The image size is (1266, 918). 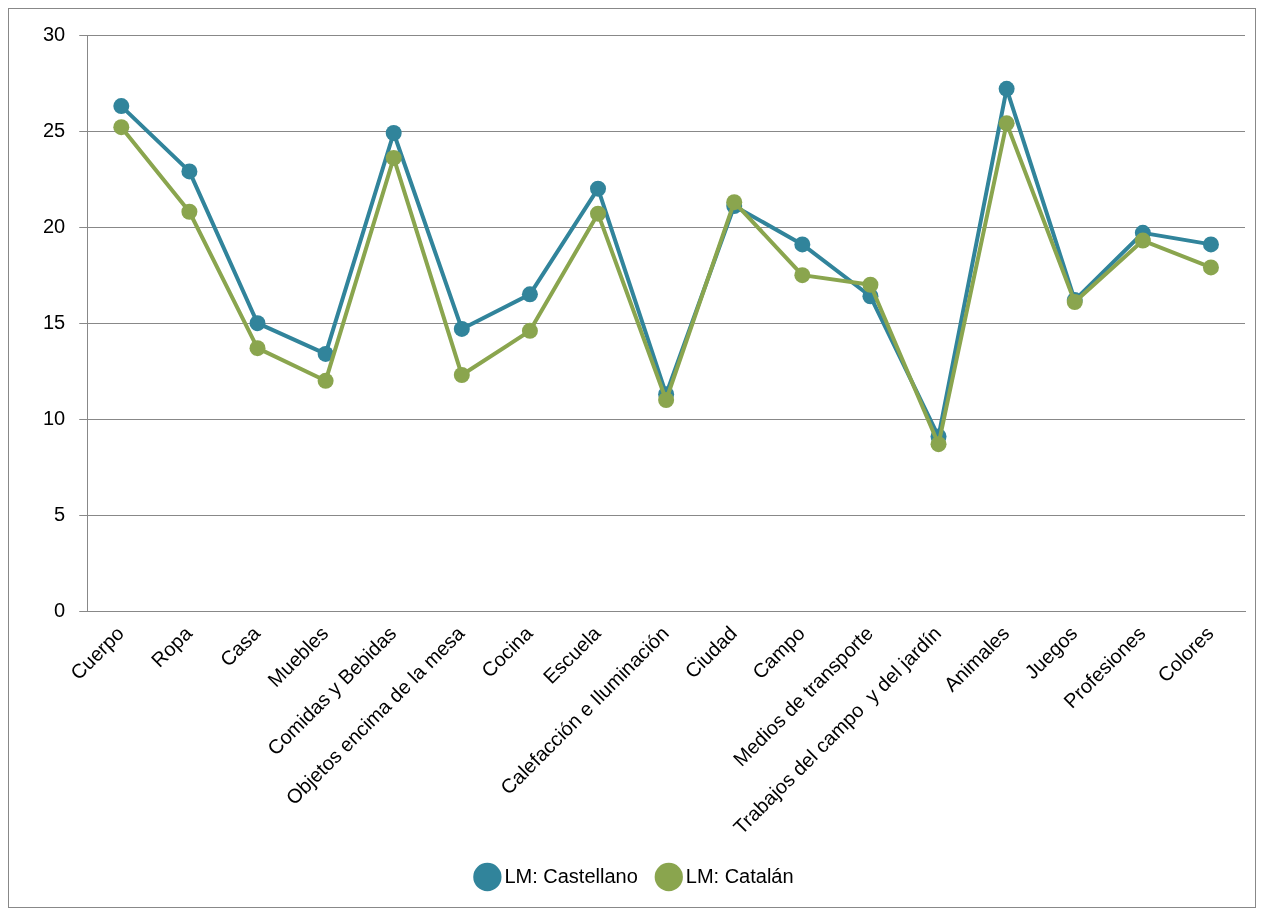 I want to click on y-tick-label: 15, so click(x=54, y=321).